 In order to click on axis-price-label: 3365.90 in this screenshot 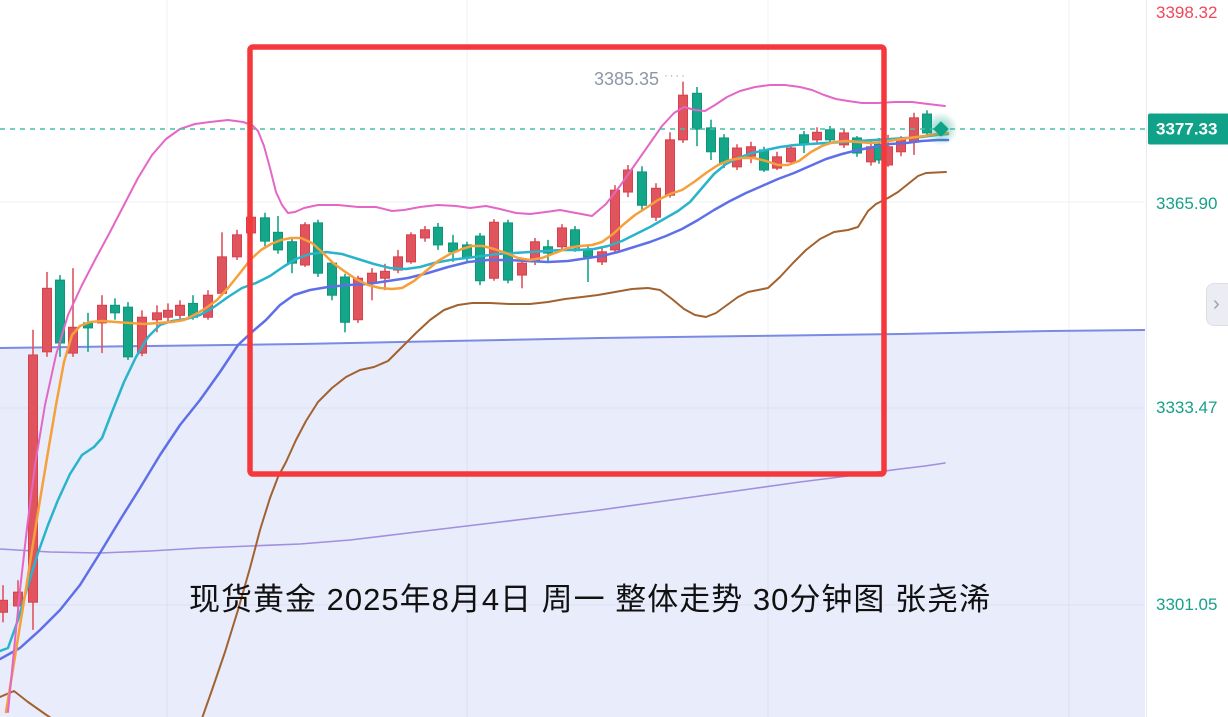, I will do `click(1187, 203)`.